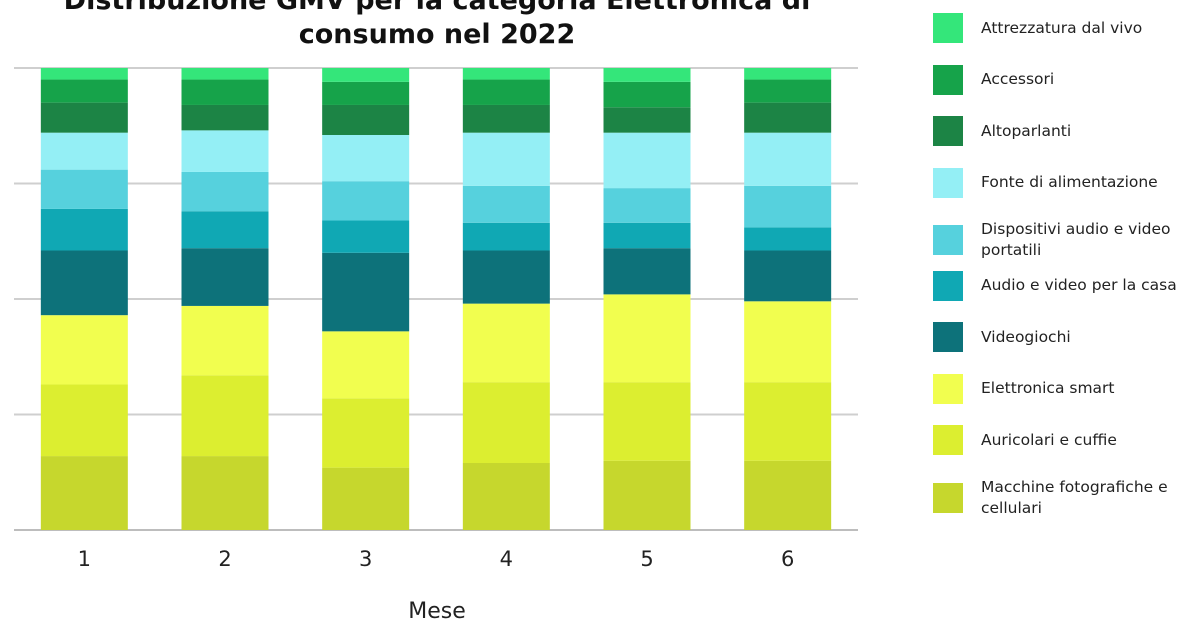 The width and height of the screenshot is (1199, 621). I want to click on legend-item: Macchine fotografiche e cellulari, so click(1063, 498).